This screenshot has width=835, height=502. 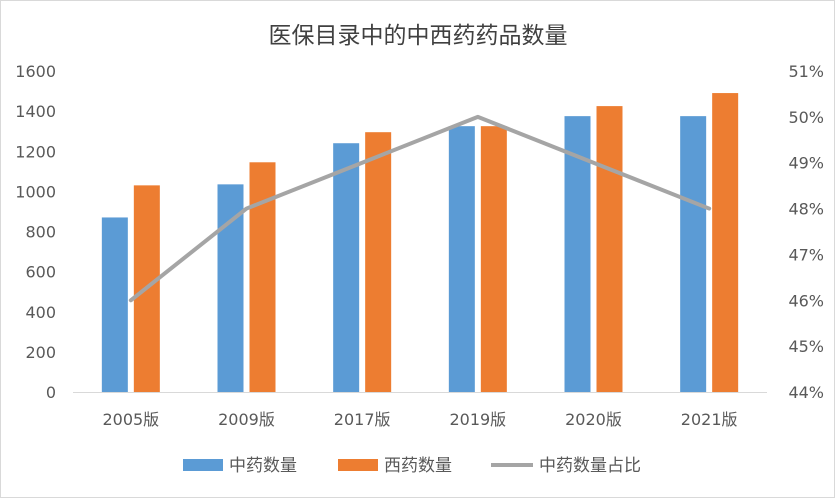 I want to click on y-left-tick-label: 1400, so click(x=35, y=111).